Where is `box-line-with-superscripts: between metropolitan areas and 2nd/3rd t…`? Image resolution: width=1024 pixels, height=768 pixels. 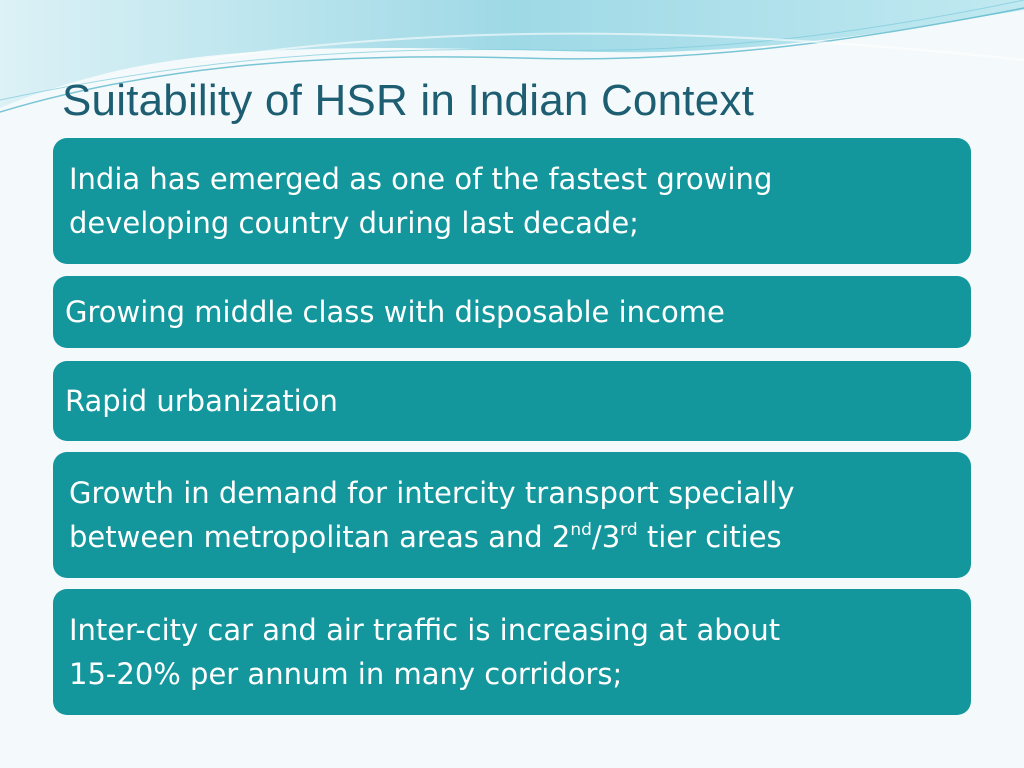 box-line-with-superscripts: between metropolitan areas and 2nd/3rd t… is located at coordinates (432, 537).